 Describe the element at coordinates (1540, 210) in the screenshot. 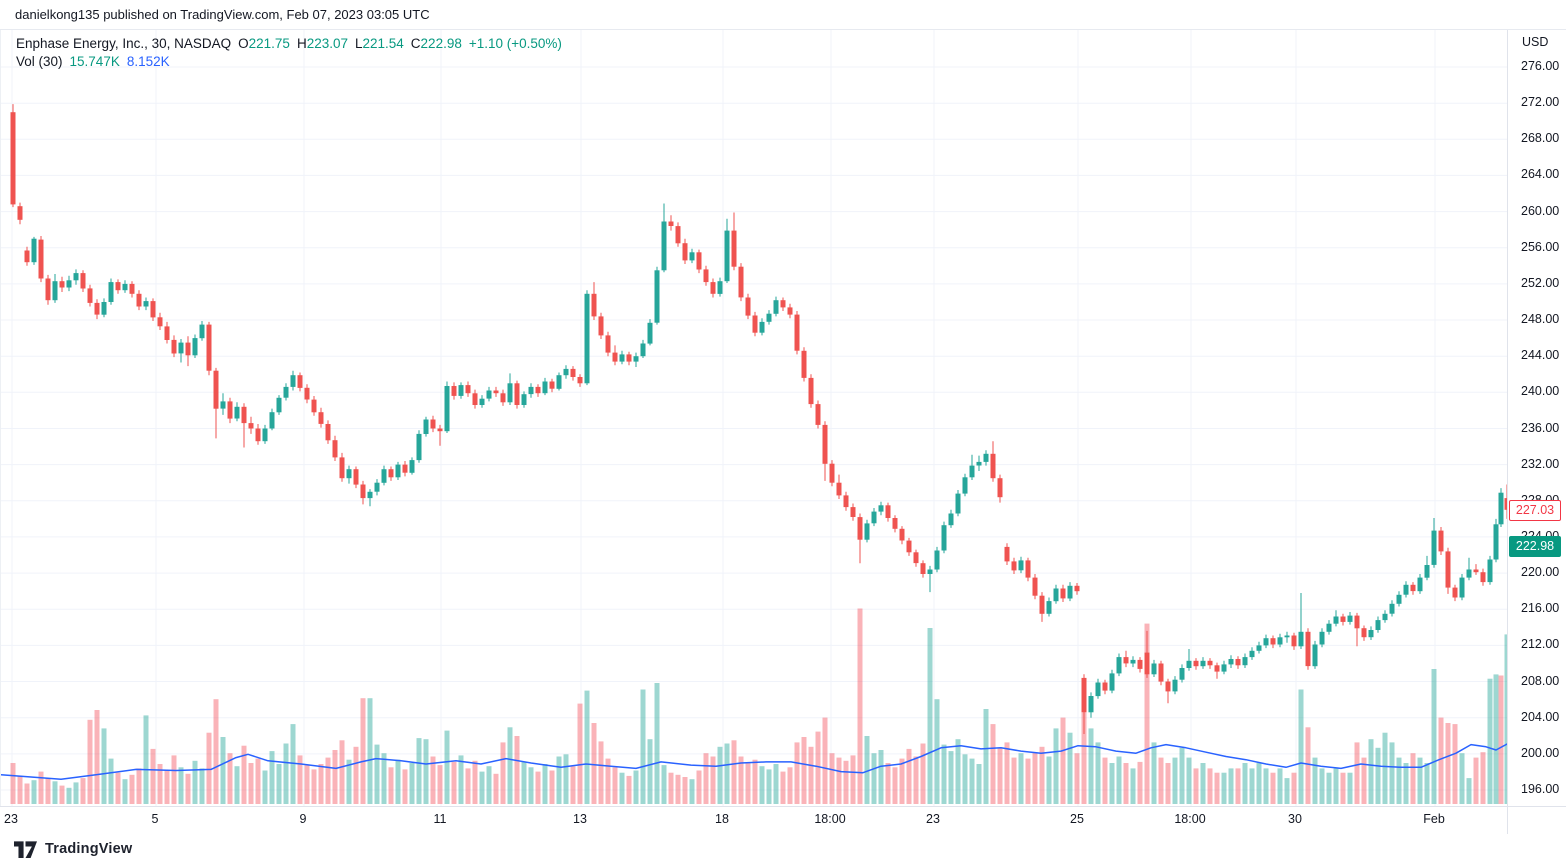

I see `price-tick-label: 260.00` at that location.